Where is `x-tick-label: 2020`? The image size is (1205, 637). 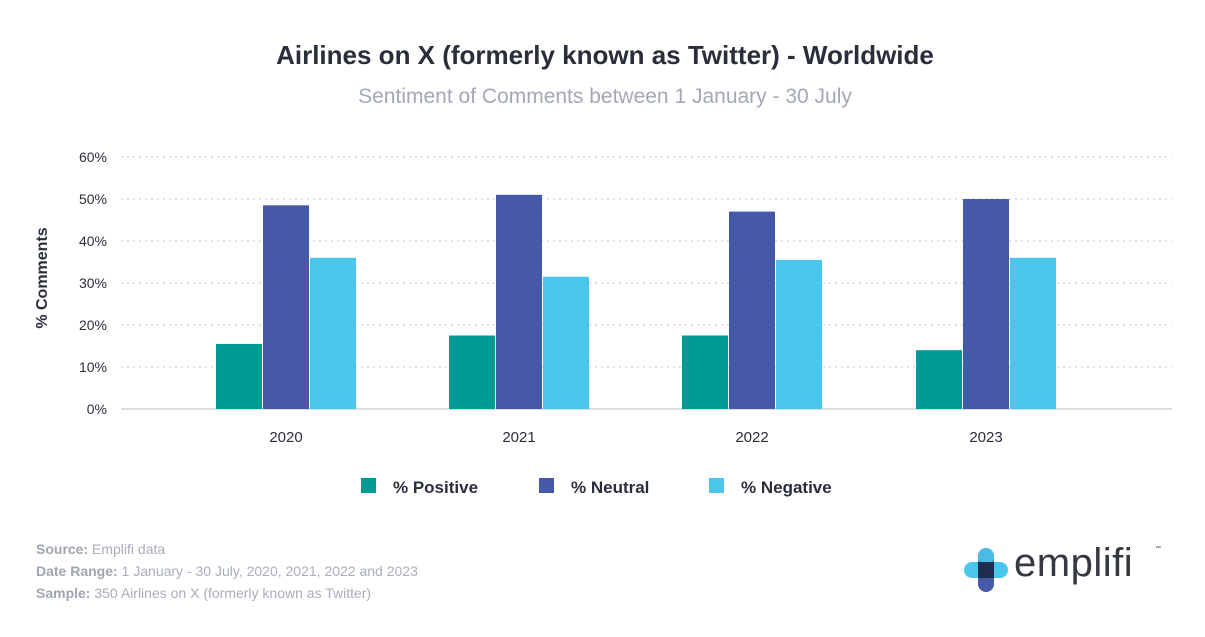 x-tick-label: 2020 is located at coordinates (285, 437).